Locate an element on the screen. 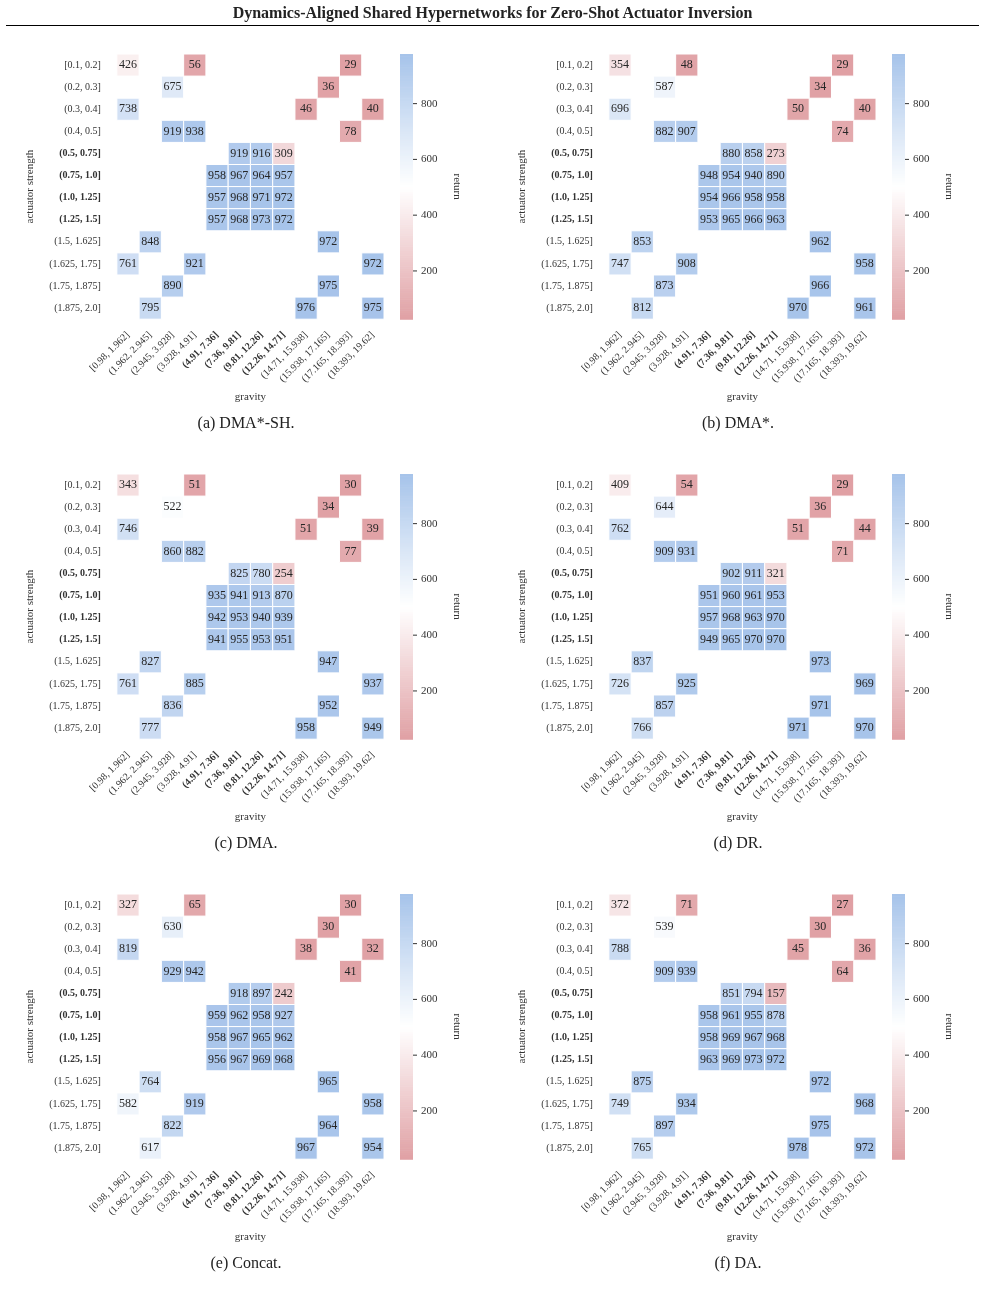  data-label: 777 is located at coordinates (150, 727).